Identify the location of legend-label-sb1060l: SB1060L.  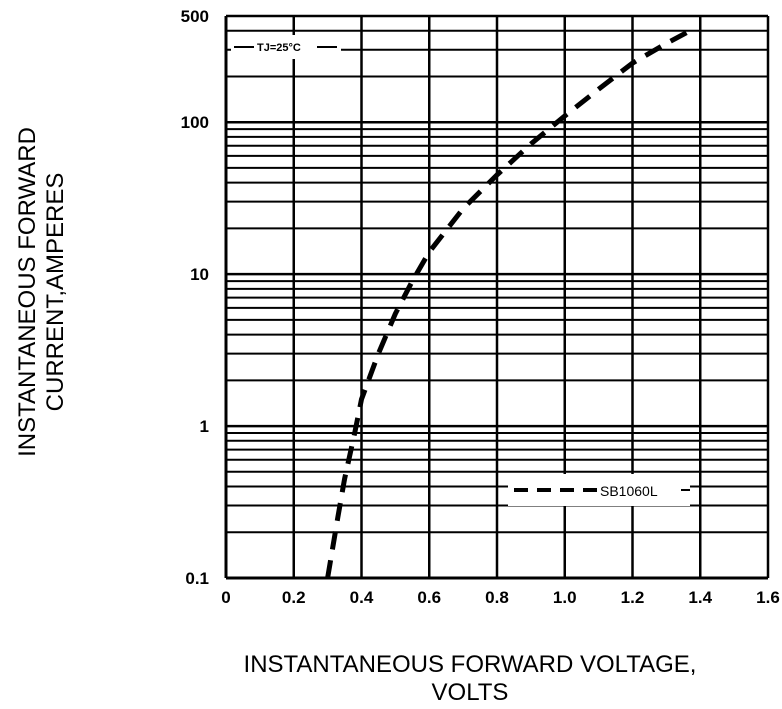
(629, 491).